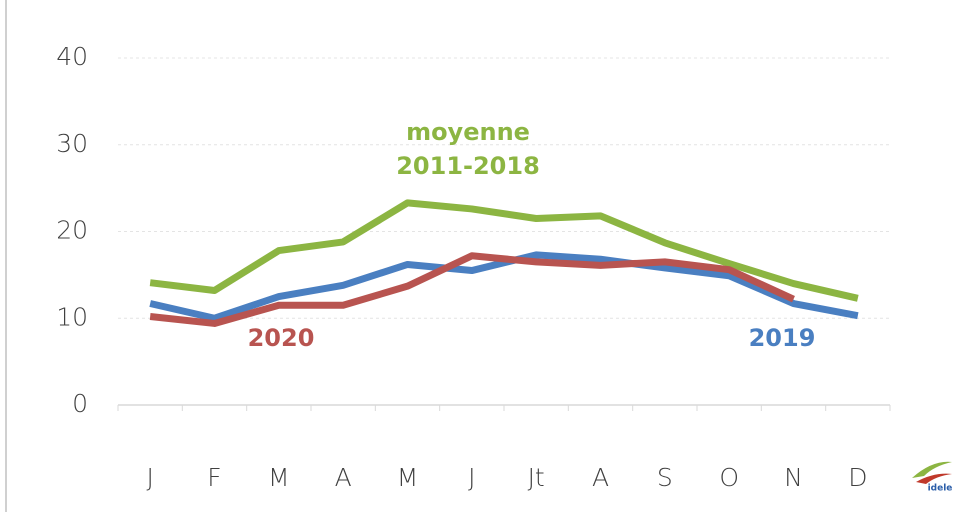  I want to click on y-tick-label: 0, so click(80, 403).